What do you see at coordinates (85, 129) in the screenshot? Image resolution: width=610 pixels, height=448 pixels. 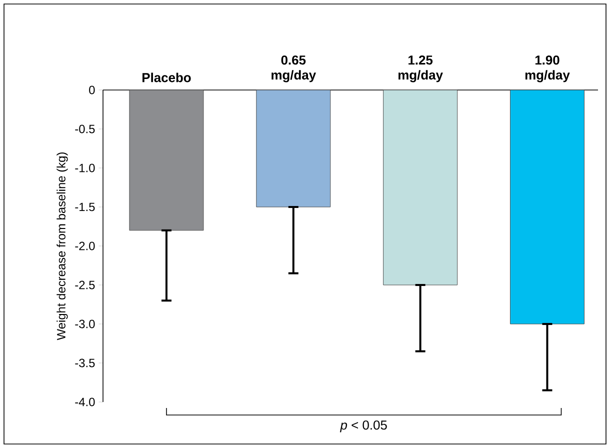 I see `y-tick-label: -0.5` at bounding box center [85, 129].